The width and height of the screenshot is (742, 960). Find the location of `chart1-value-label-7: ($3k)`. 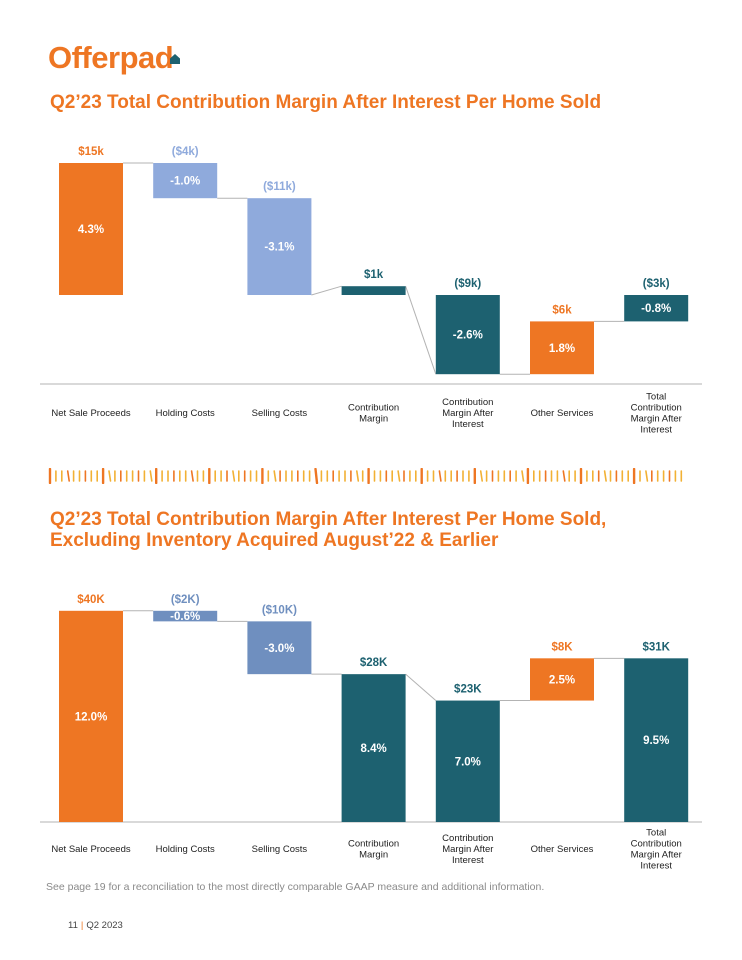

chart1-value-label-7: ($3k) is located at coordinates (656, 284).